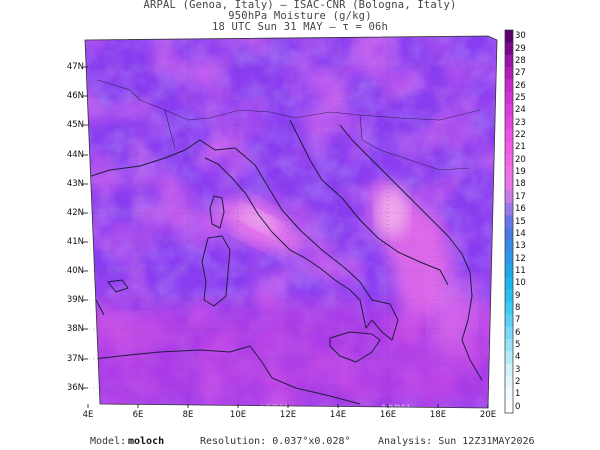  I want to click on colorbar-label: 4, so click(518, 357).